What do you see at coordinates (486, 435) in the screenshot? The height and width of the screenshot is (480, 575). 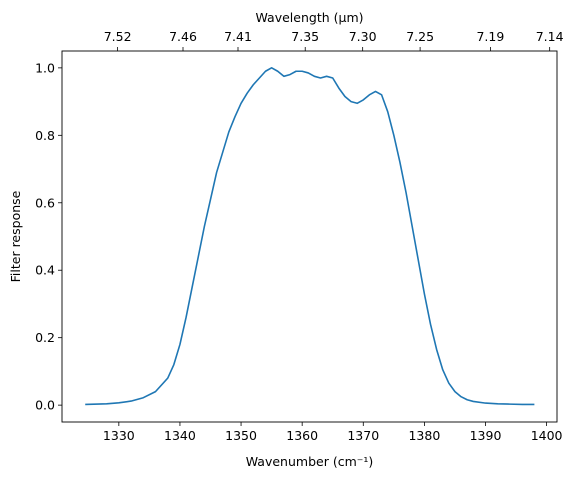 I see `x-tick-label-1390: 1390` at bounding box center [486, 435].